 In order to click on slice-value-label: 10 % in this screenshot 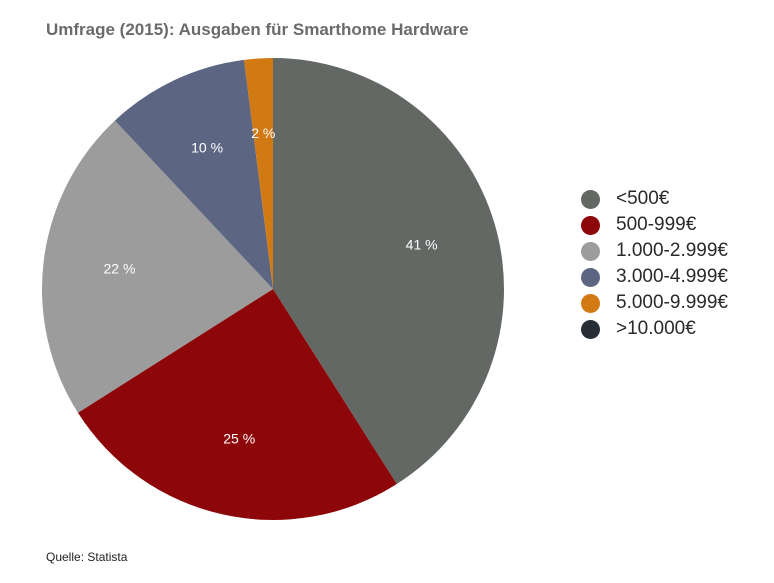, I will do `click(207, 148)`.